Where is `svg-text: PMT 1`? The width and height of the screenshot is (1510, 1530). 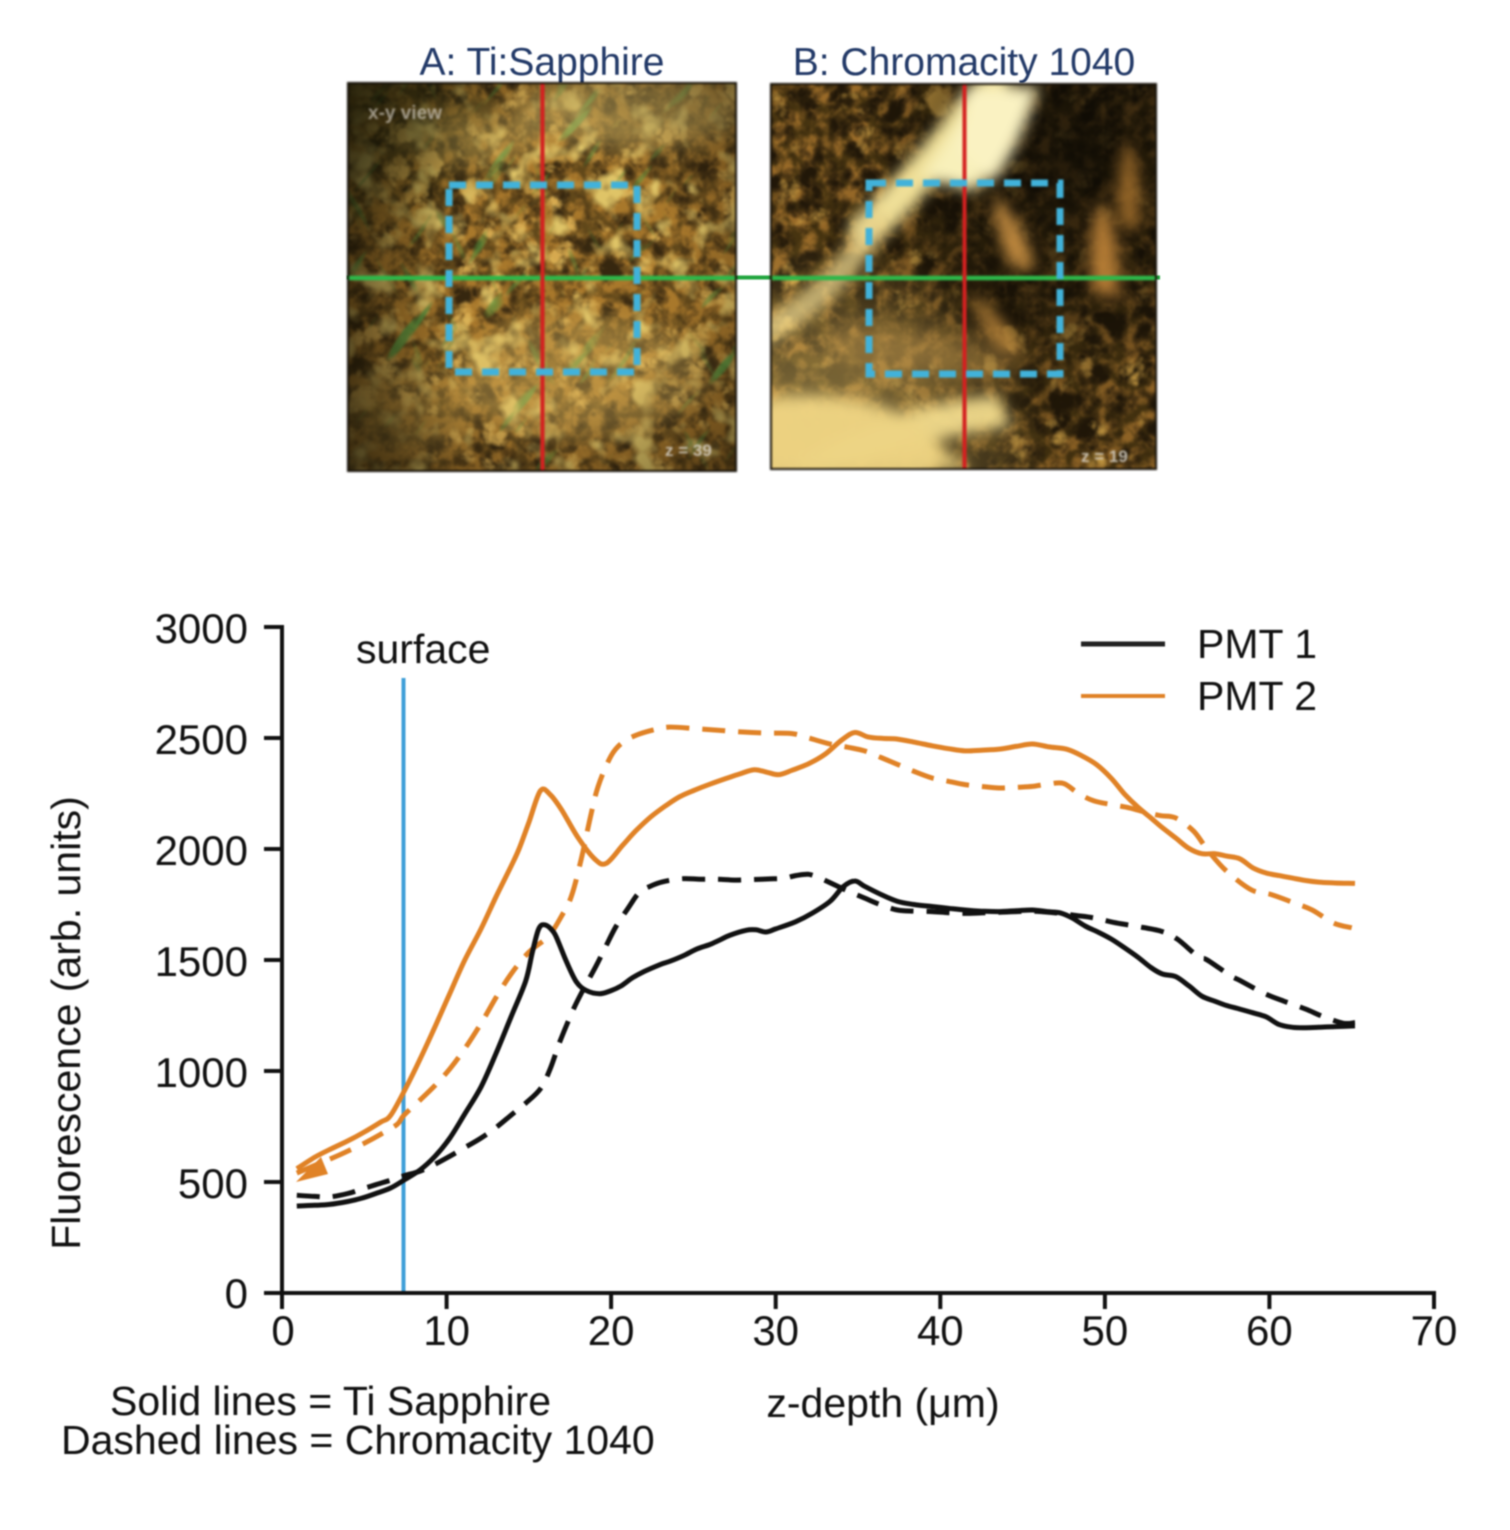 svg-text: PMT 1 is located at coordinates (1257, 644).